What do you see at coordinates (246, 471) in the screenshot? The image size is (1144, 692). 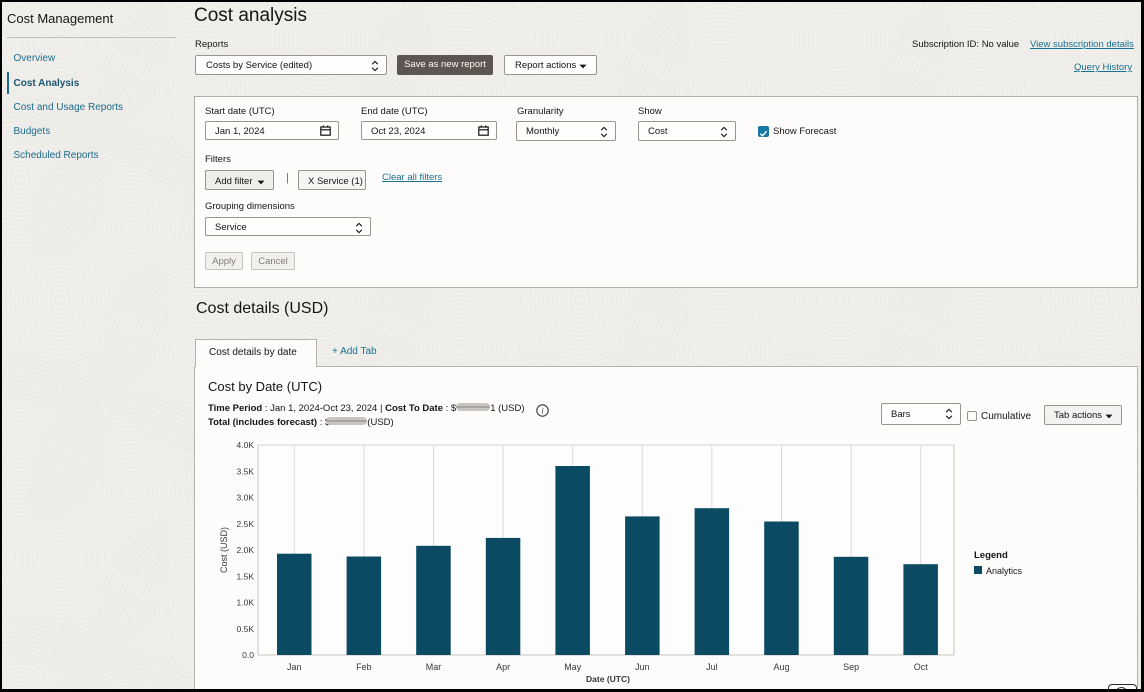 I see `svg-text: 3.5K` at bounding box center [246, 471].